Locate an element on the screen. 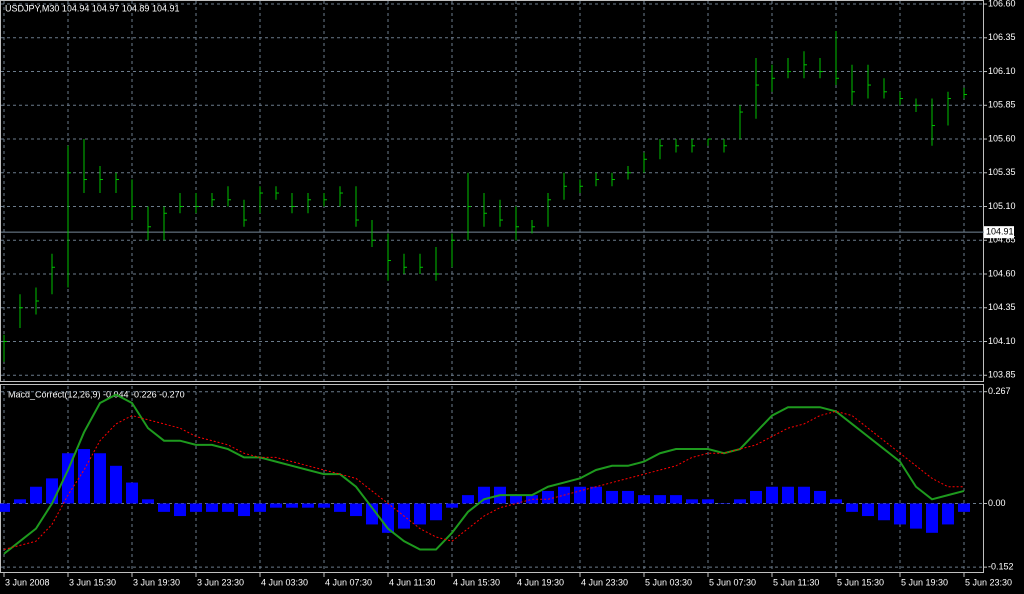  x-tick-label: 4 Jun 07:30 is located at coordinates (348, 582).